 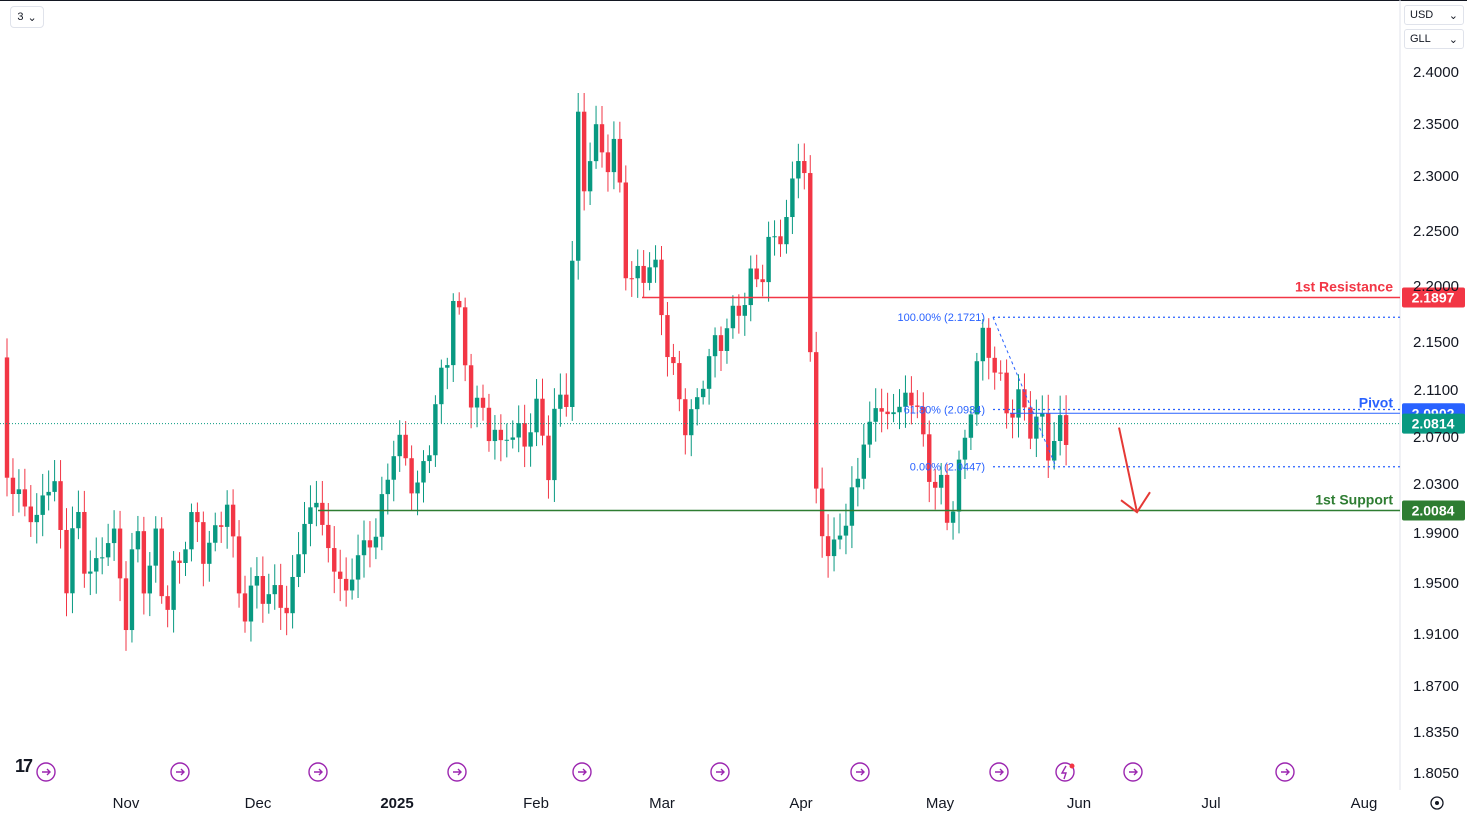 What do you see at coordinates (662, 803) in the screenshot?
I see `time-tick-label: Mar` at bounding box center [662, 803].